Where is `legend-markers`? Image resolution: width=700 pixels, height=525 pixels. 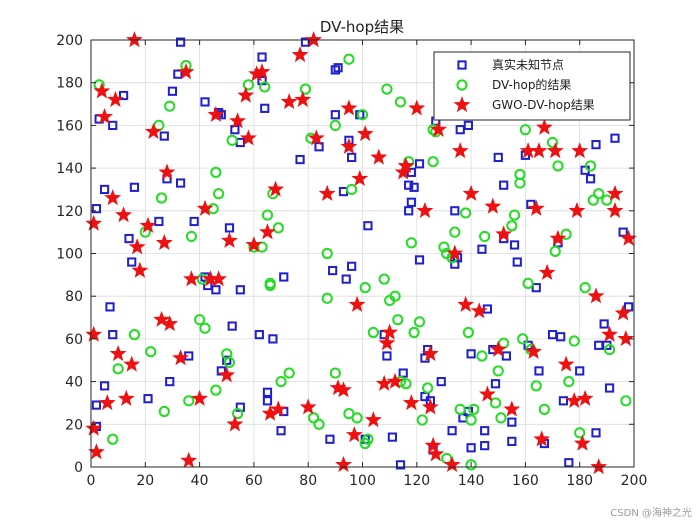
legend-markers is located at coordinates (462, 86).